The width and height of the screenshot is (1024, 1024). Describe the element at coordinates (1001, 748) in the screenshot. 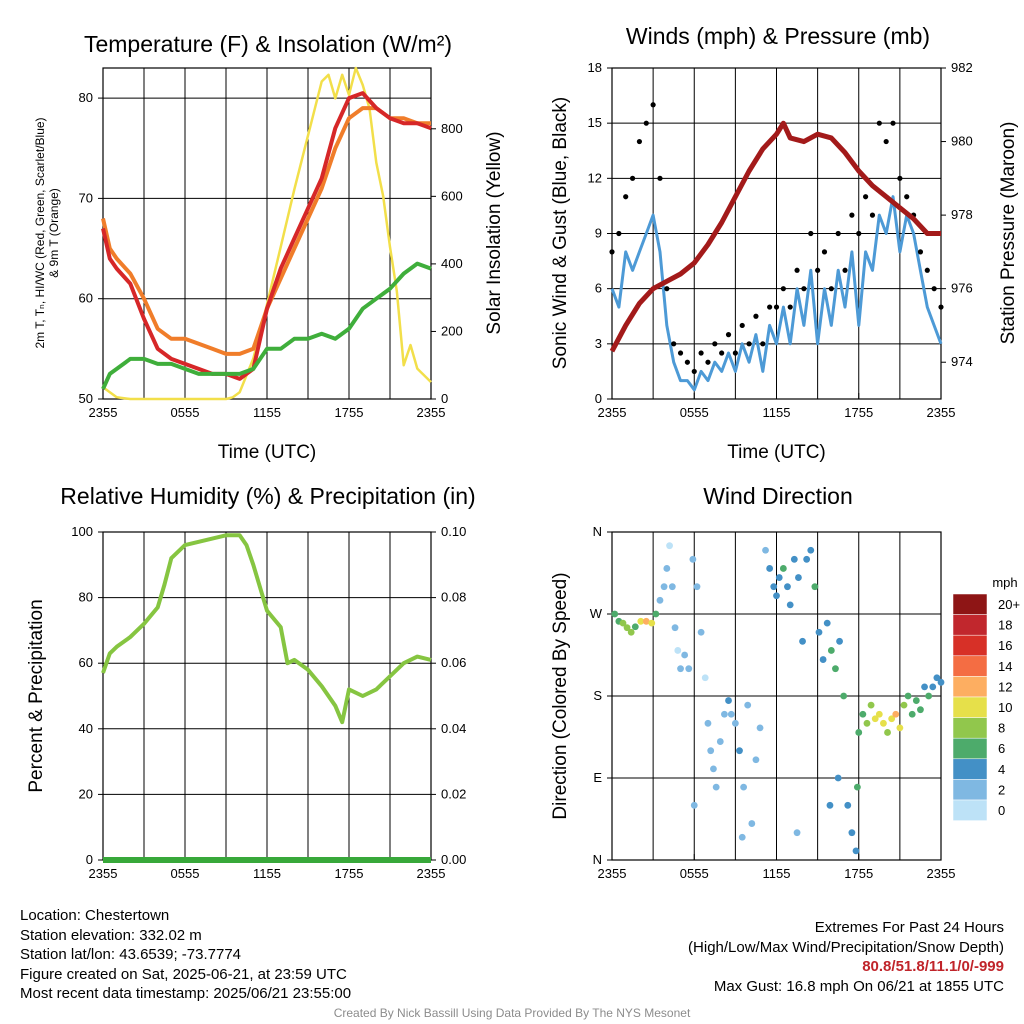

I see `legend-label: 6` at that location.